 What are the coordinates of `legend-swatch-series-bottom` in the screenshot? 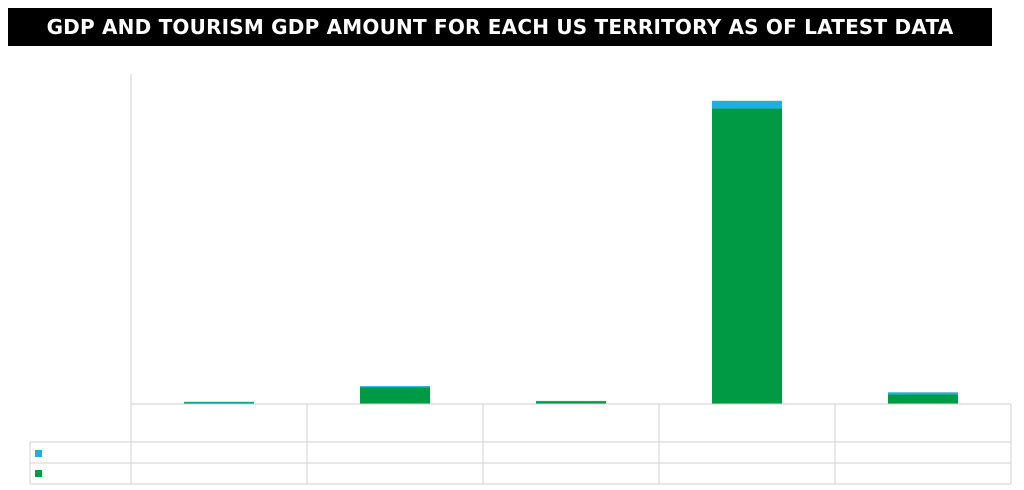 It's located at (38, 473).